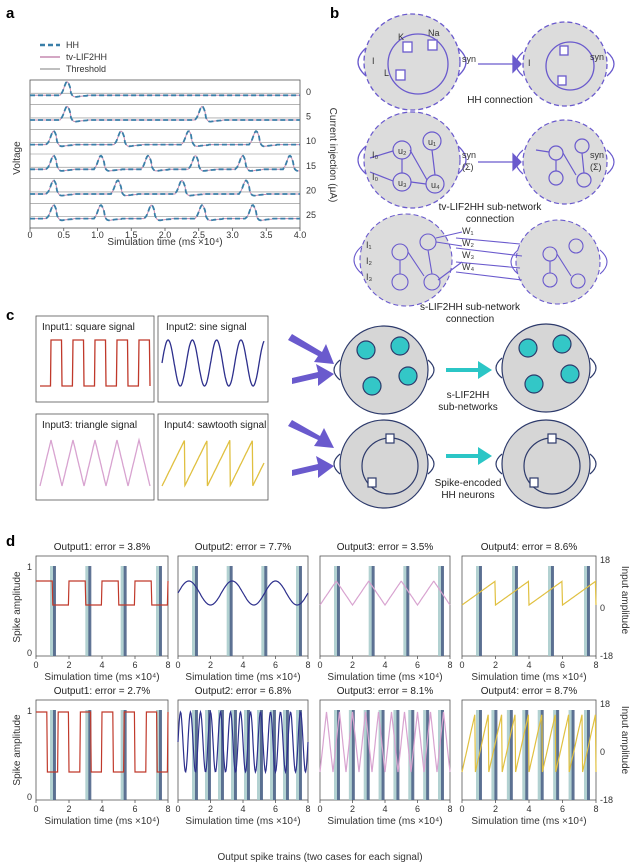  Describe the element at coordinates (165, 163) in the screenshot. I see `lif-trace` at that location.